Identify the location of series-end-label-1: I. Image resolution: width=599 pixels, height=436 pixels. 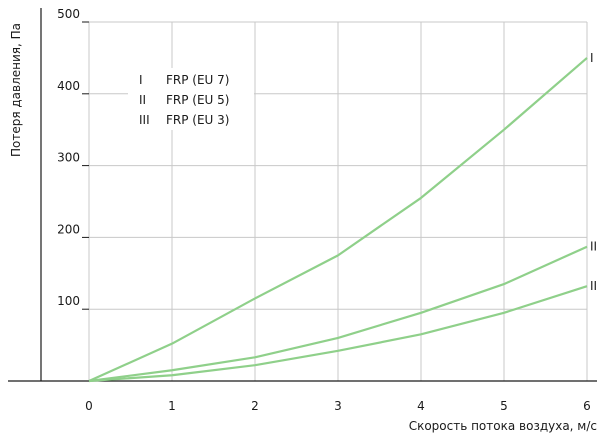
(592, 58).